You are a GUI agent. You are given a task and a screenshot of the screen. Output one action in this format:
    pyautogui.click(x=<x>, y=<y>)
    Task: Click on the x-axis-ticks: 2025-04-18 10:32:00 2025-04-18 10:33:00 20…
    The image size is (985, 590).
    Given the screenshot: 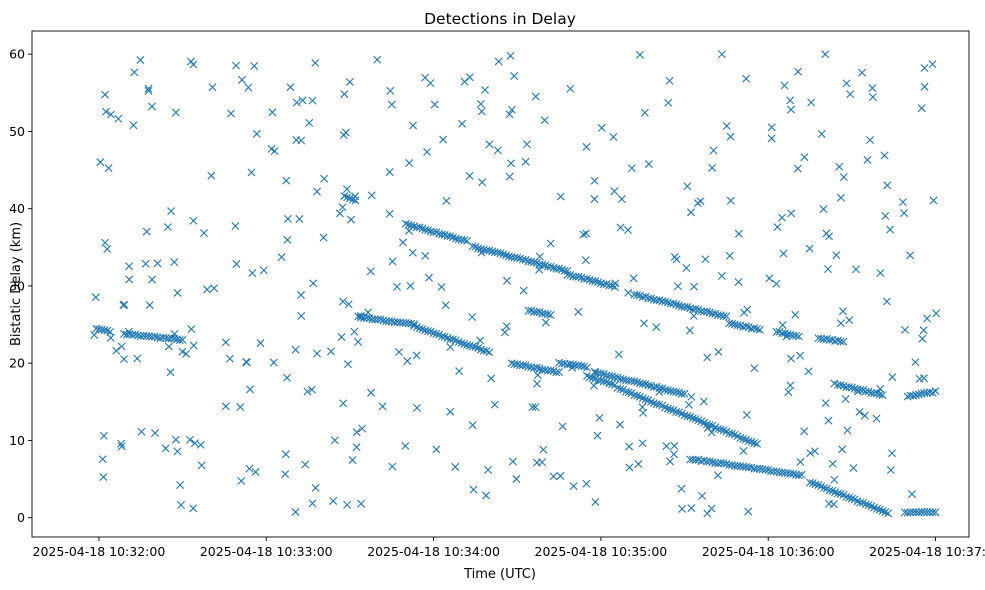 What is the action you would take?
    pyautogui.click(x=509, y=548)
    